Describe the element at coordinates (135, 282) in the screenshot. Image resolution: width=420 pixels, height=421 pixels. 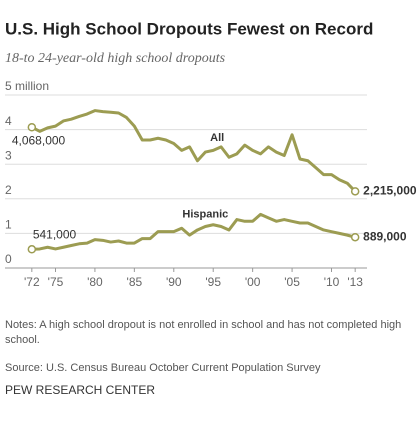
I see `x-tick-label: '85` at that location.